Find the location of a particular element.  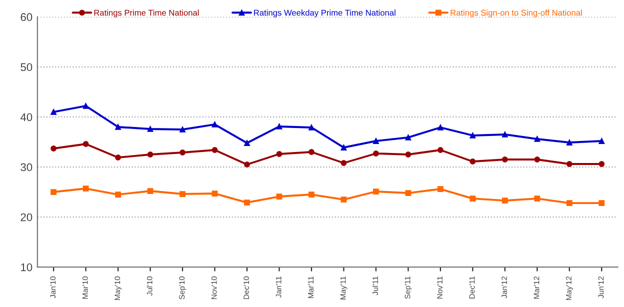

legend-label: Ratings Weekday Prime Time National is located at coordinates (325, 14).